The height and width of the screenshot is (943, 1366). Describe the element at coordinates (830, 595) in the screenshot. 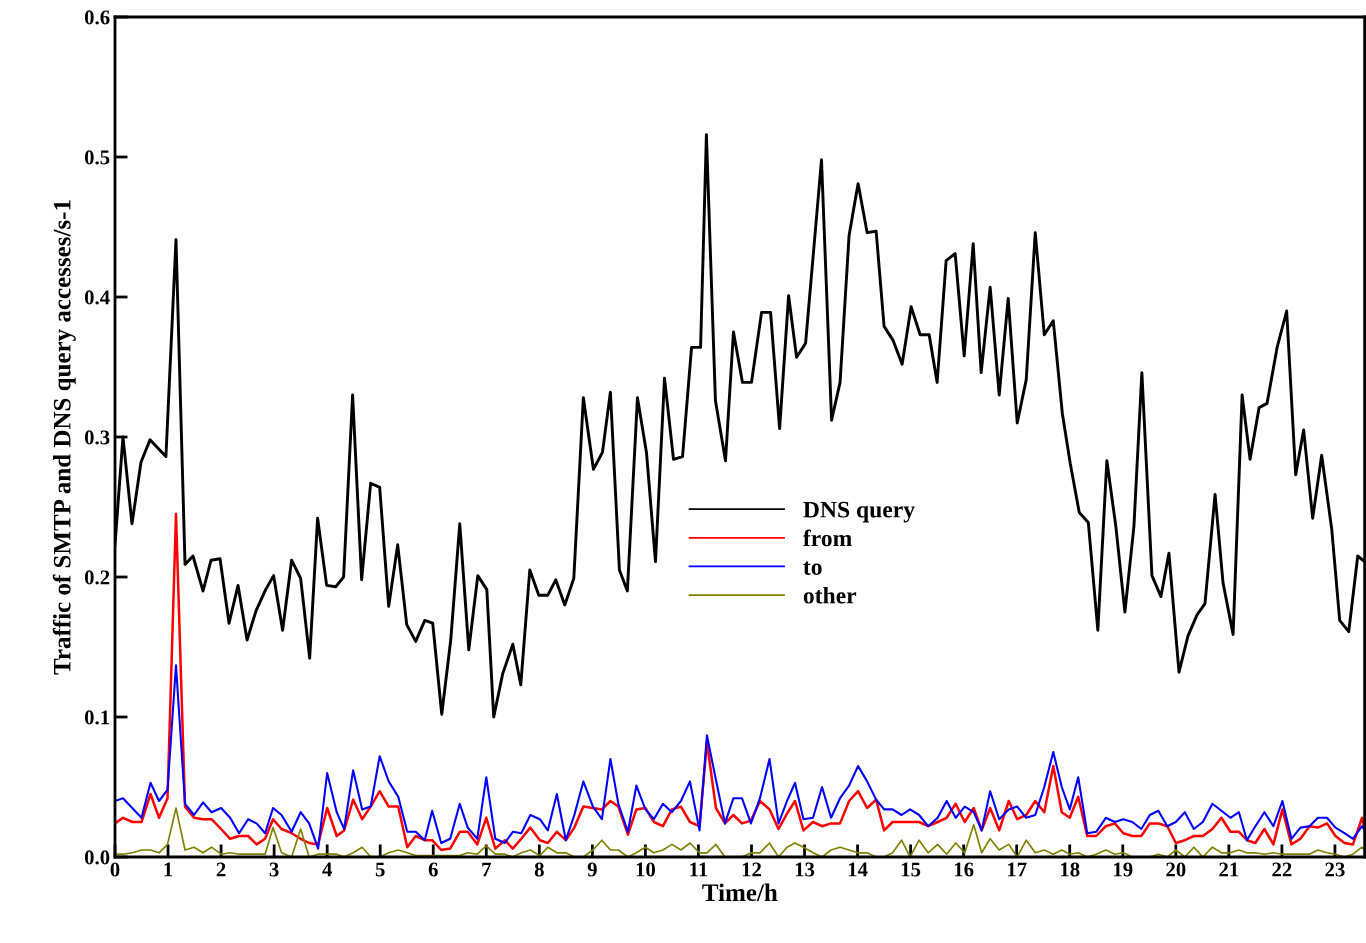

I see `legend-label: other` at that location.